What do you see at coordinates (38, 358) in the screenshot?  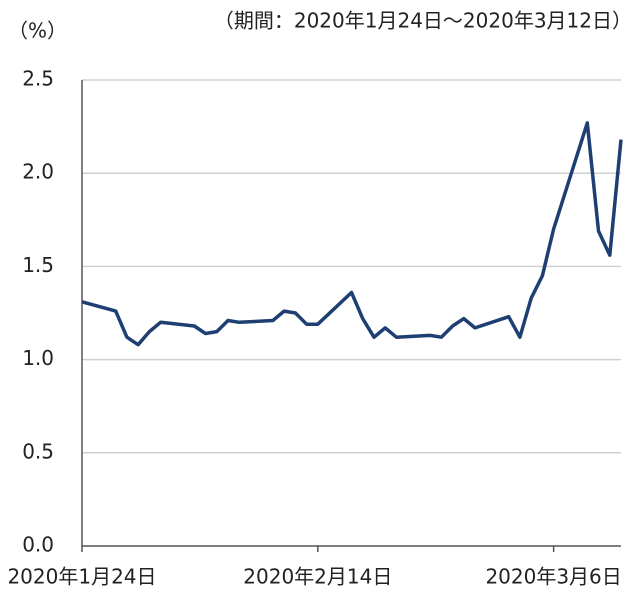 I see `y-tick-label: 1.0` at bounding box center [38, 358].